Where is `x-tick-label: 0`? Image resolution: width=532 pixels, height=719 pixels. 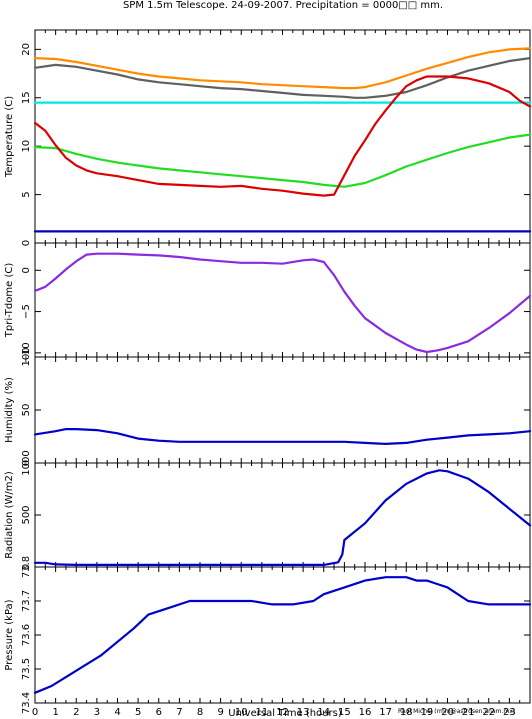
x-tick-label: 0 is located at coordinates (35, 712).